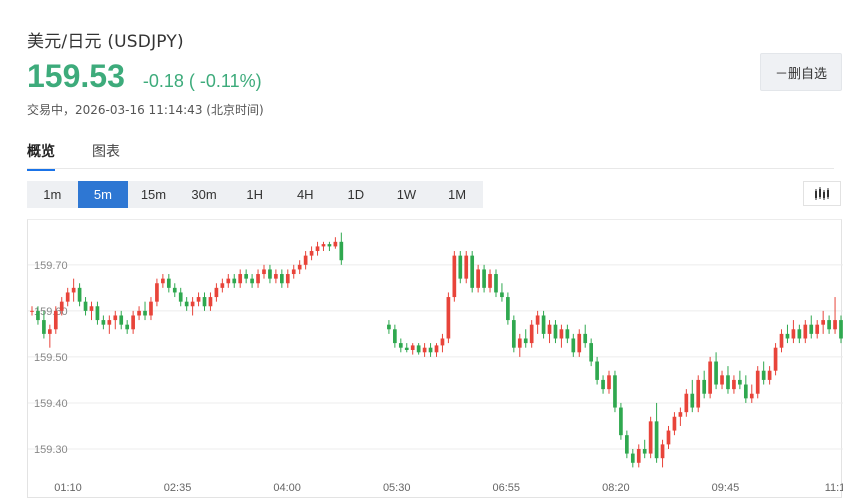  Describe the element at coordinates (41, 156) in the screenshot. I see `tab-overview: 概览` at that location.